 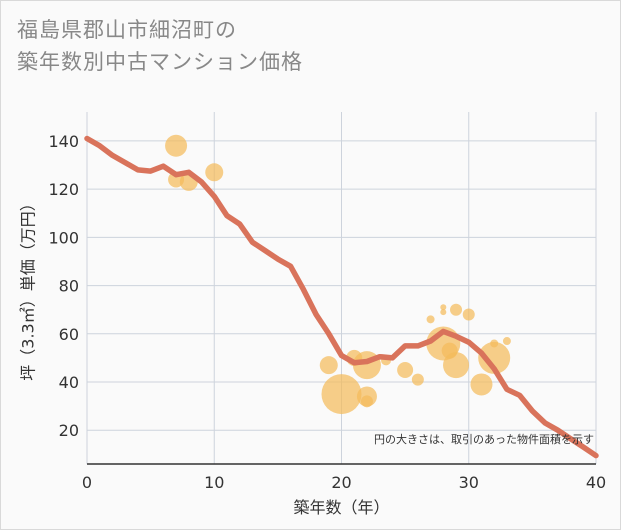 I want to click on y-axis-ticks: 20 40 60 80 100 120 140, so click(x=63, y=286).